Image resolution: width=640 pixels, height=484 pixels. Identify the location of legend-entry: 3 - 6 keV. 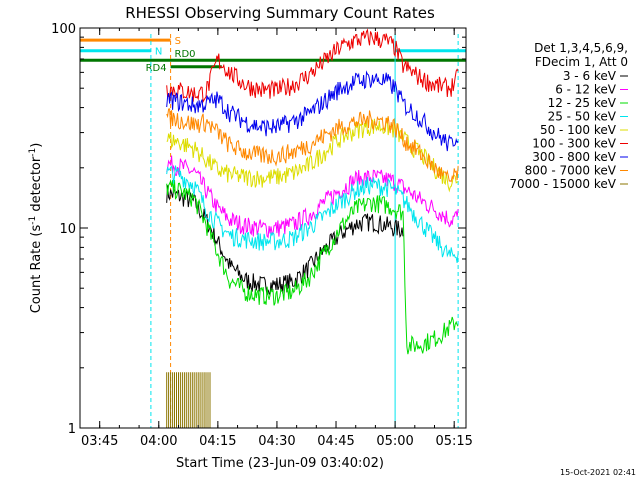
(590, 76).